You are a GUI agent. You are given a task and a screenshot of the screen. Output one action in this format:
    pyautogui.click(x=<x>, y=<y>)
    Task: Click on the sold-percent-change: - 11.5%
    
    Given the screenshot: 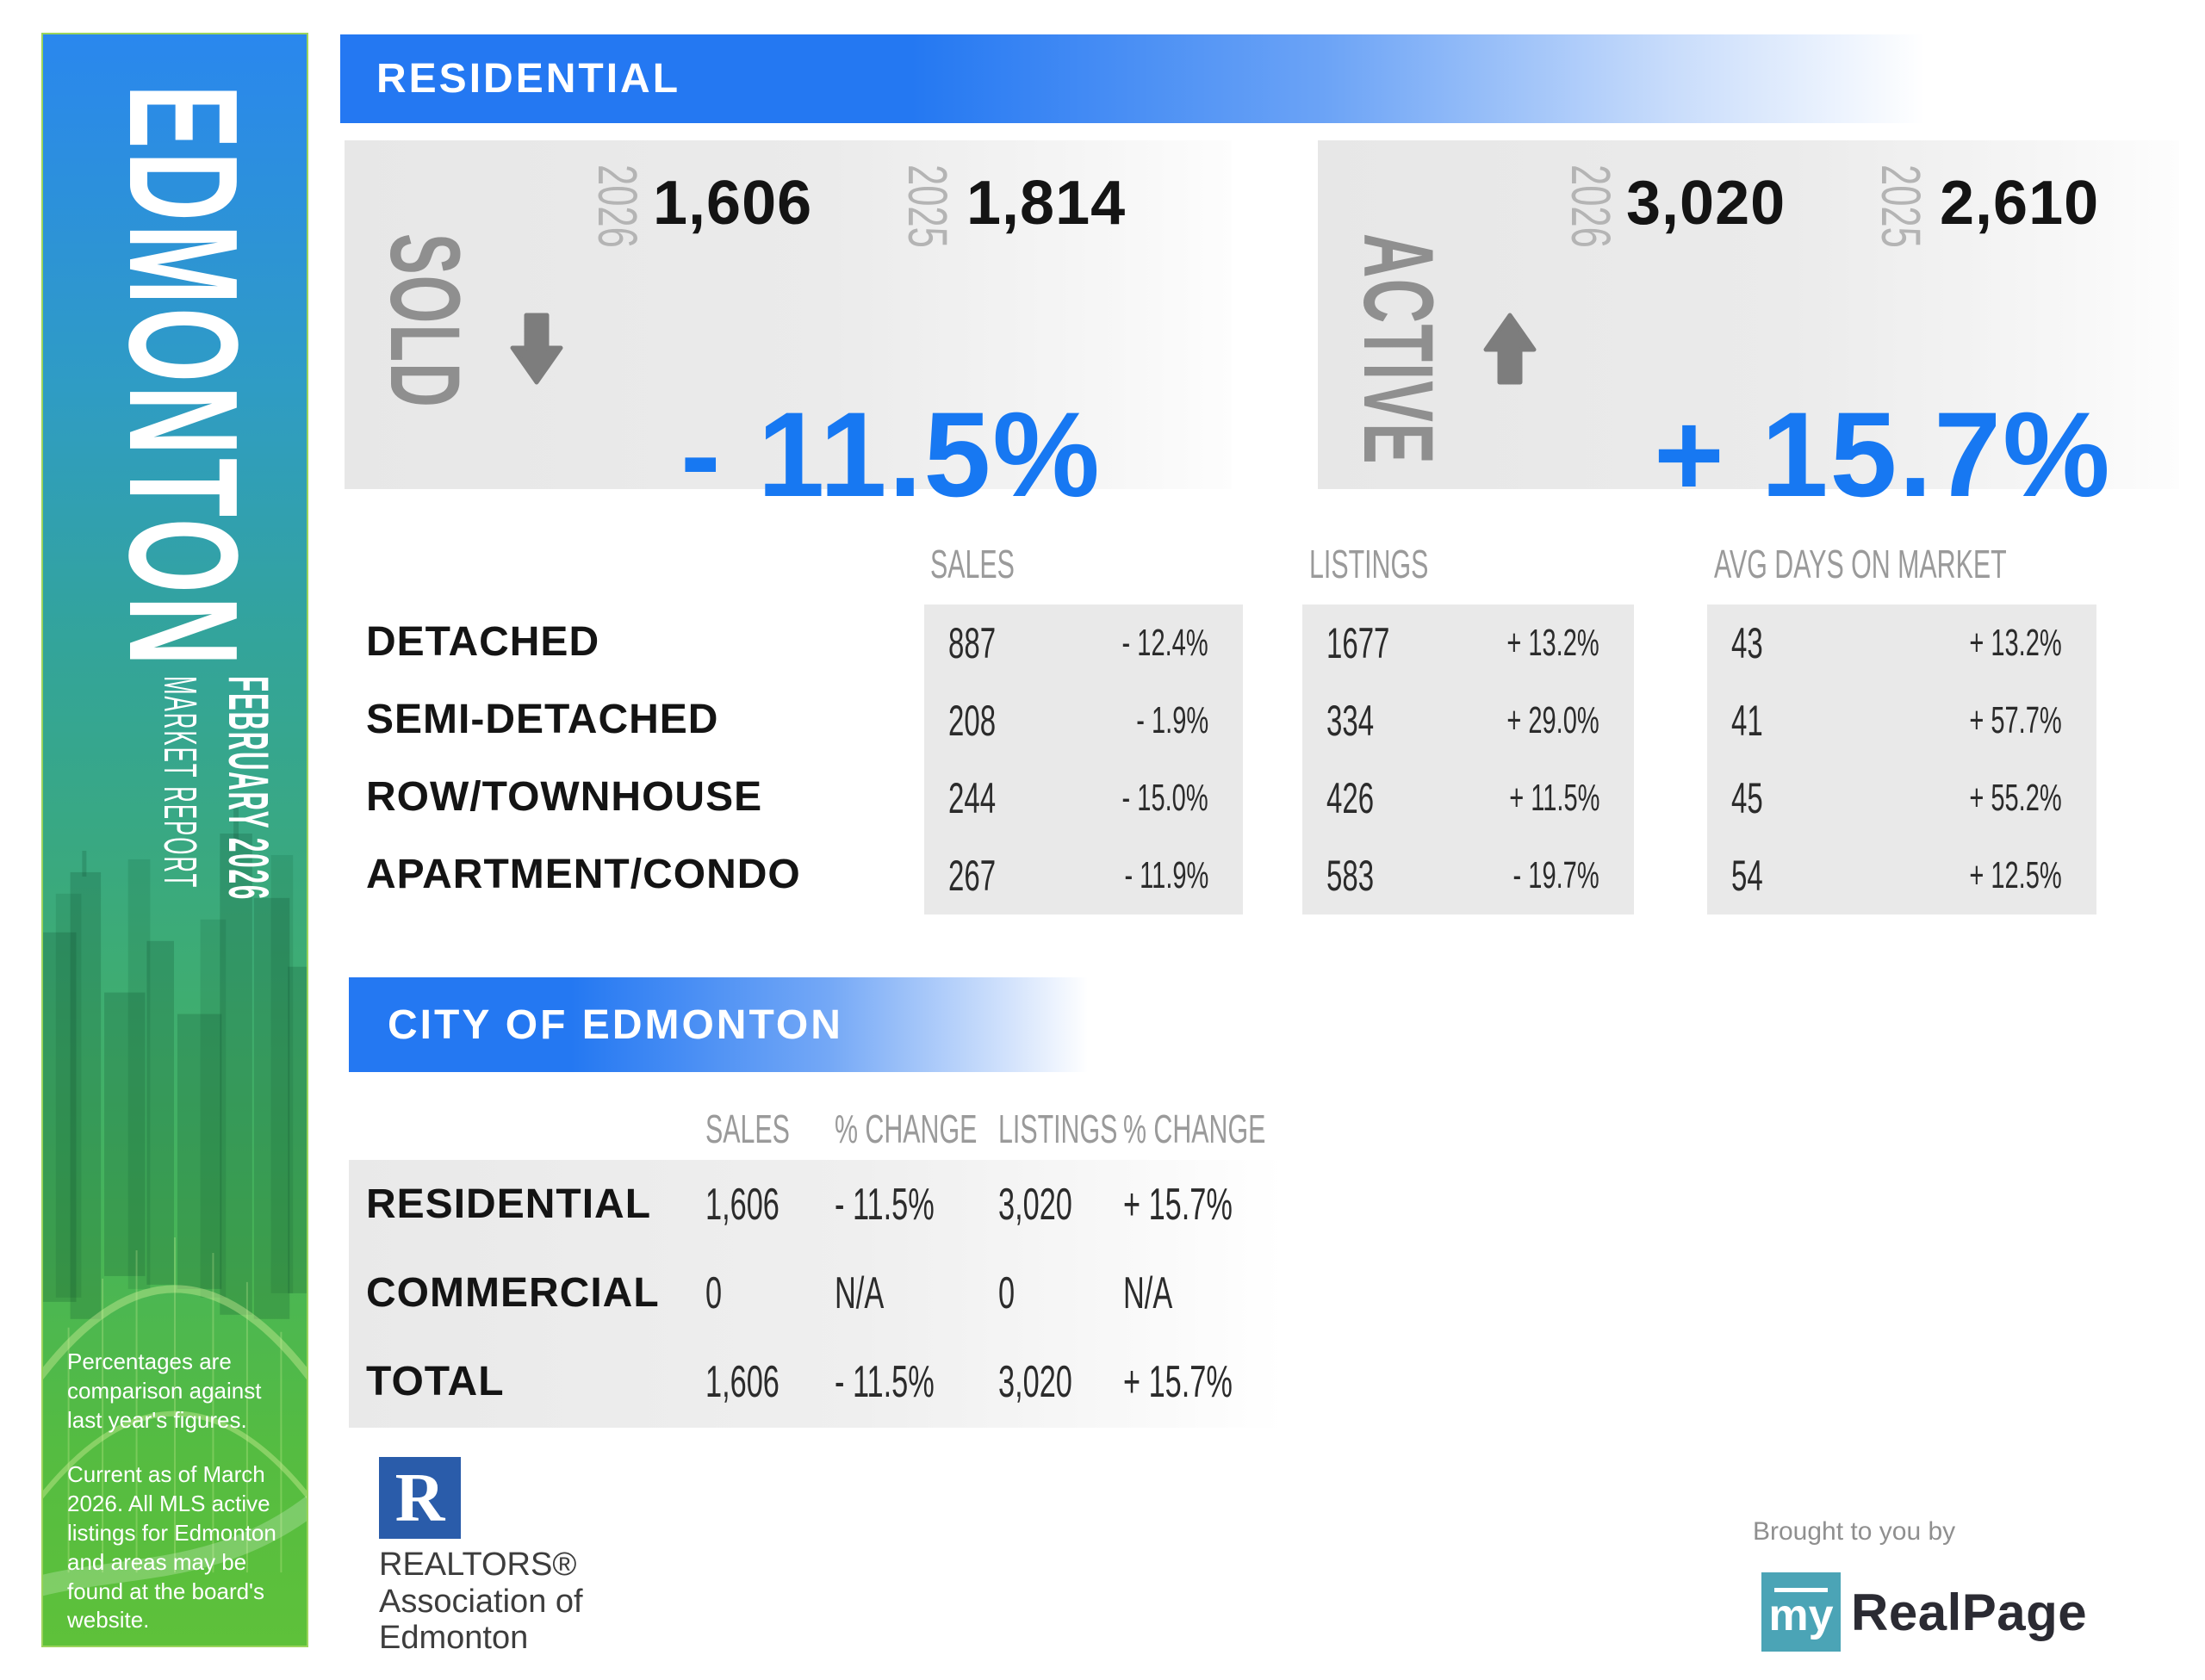 What is the action you would take?
    pyautogui.click(x=891, y=455)
    